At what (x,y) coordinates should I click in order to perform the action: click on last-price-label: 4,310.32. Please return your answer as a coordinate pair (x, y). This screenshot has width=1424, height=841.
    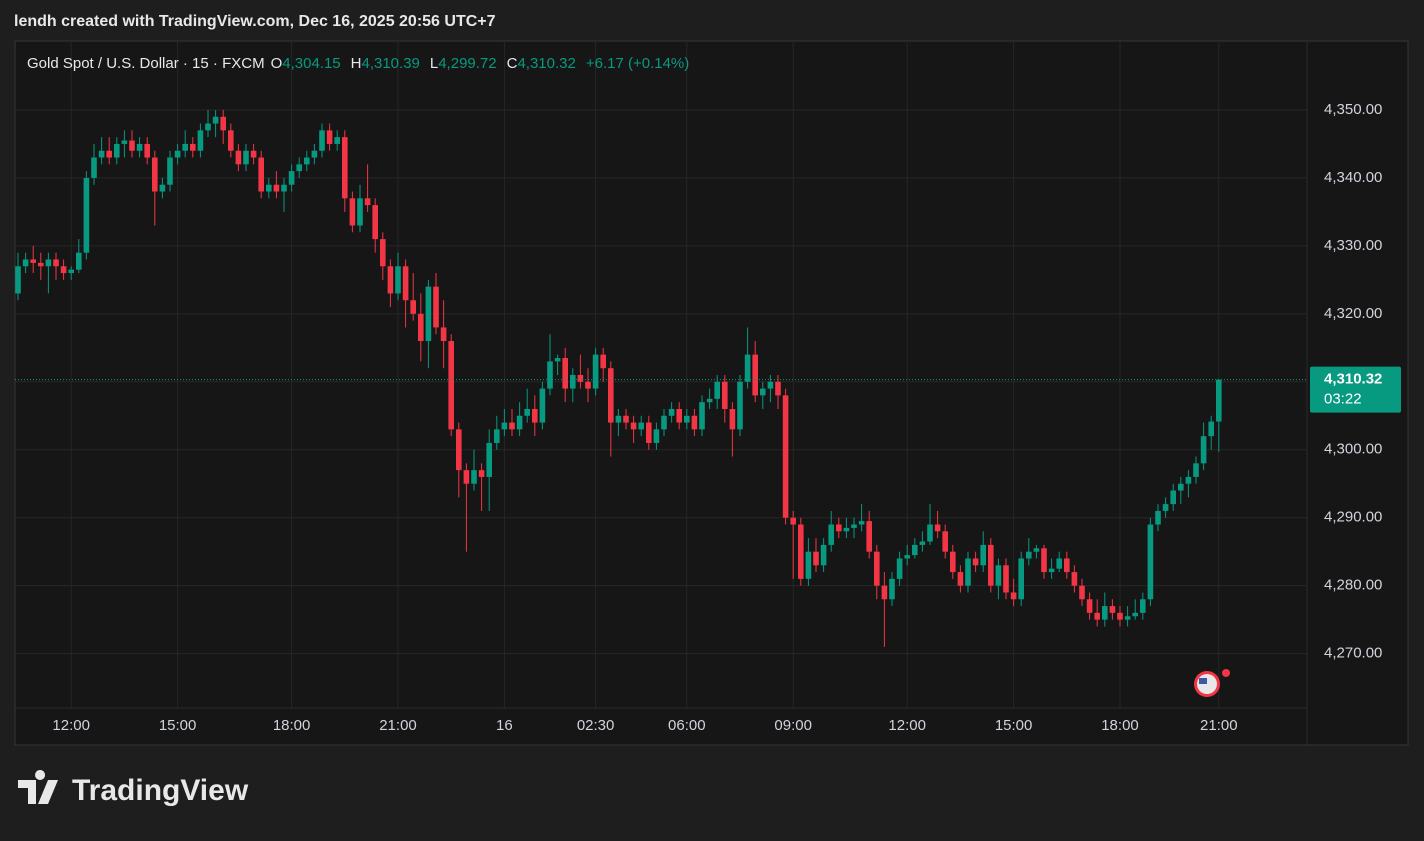
    Looking at the image, I should click on (1353, 379).